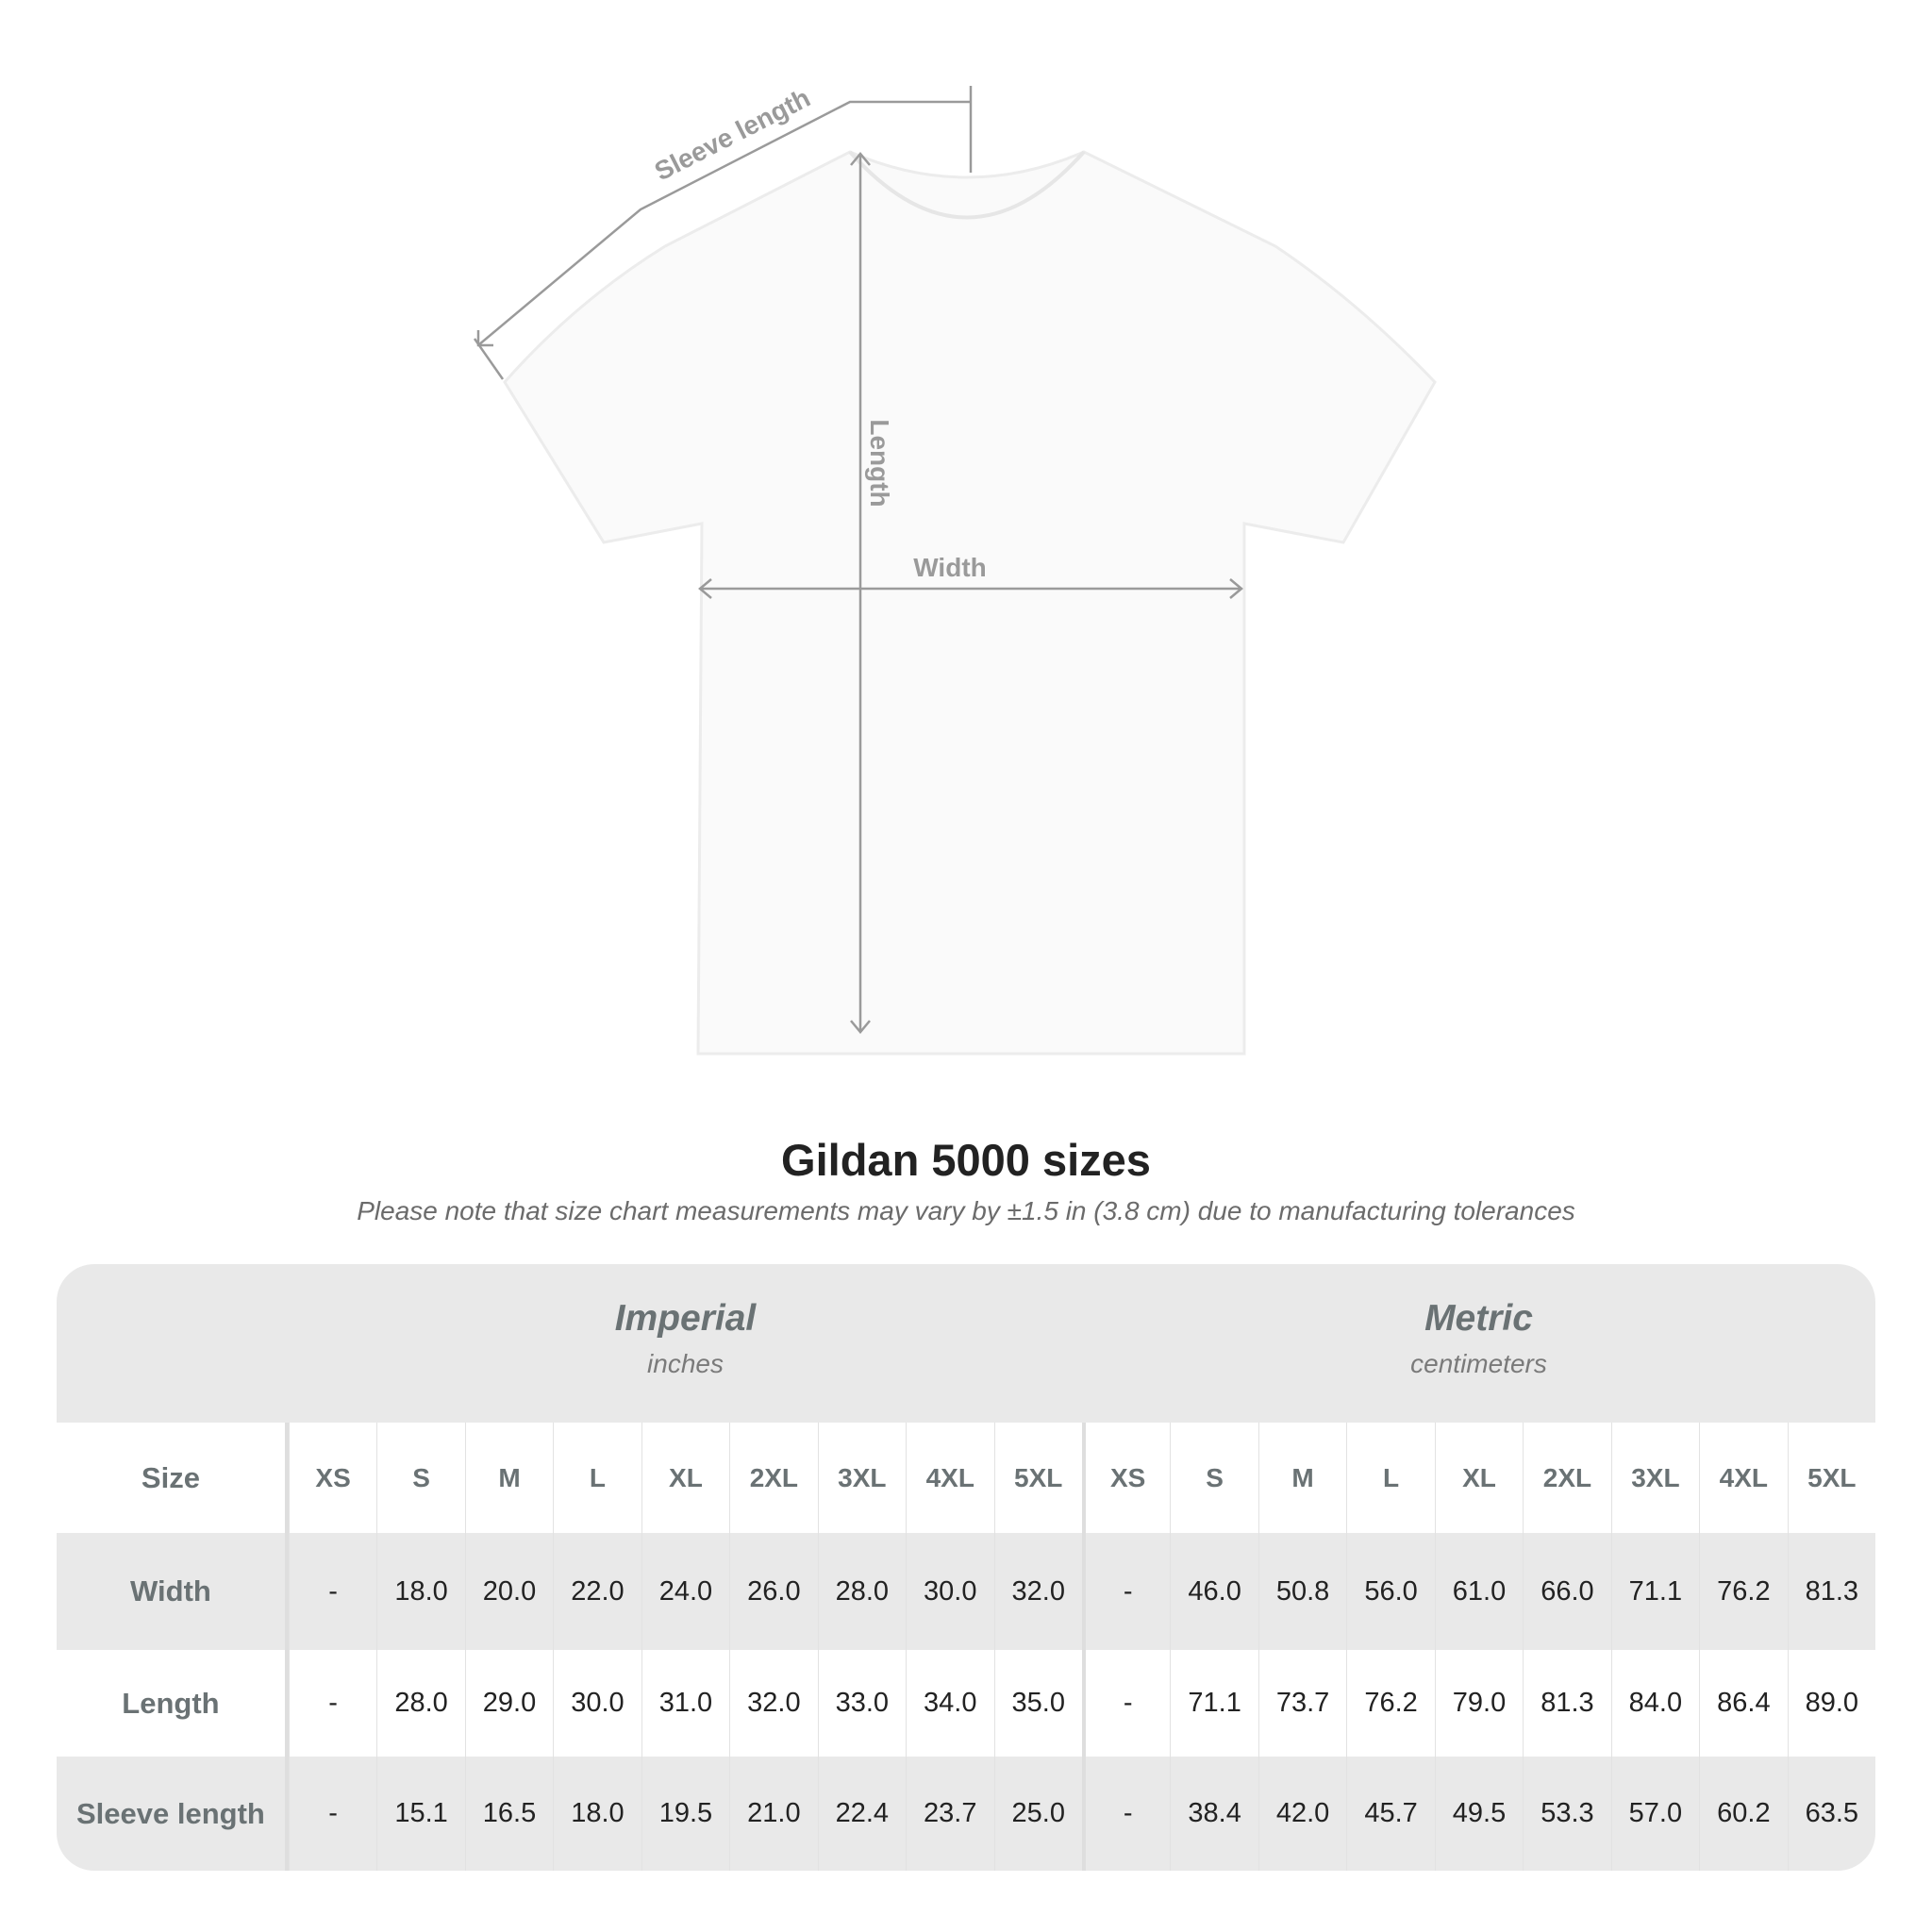 The height and width of the screenshot is (1932, 1932). What do you see at coordinates (1390, 1814) in the screenshot?
I see `metric-value-cell: 45.7` at bounding box center [1390, 1814].